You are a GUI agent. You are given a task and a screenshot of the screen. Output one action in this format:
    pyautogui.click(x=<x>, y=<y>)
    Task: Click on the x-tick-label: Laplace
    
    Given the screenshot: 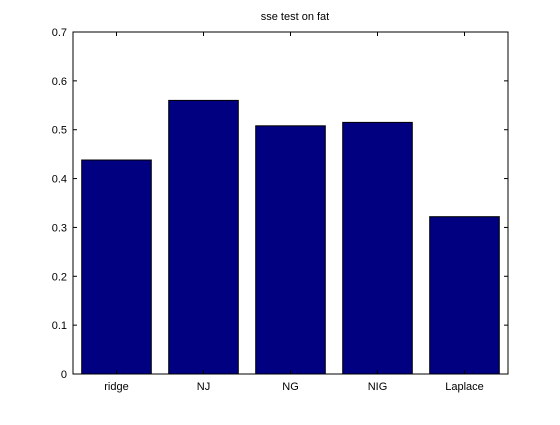 What is the action you would take?
    pyautogui.click(x=464, y=387)
    